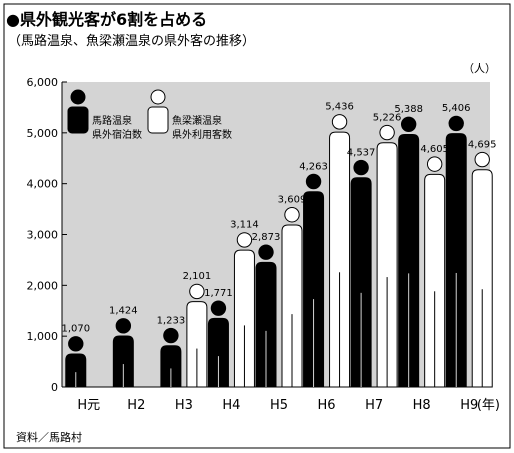 Image resolution: width=514 pixels, height=453 pixels. What do you see at coordinates (136, 405) in the screenshot?
I see `x-tick-label: H2` at bounding box center [136, 405].